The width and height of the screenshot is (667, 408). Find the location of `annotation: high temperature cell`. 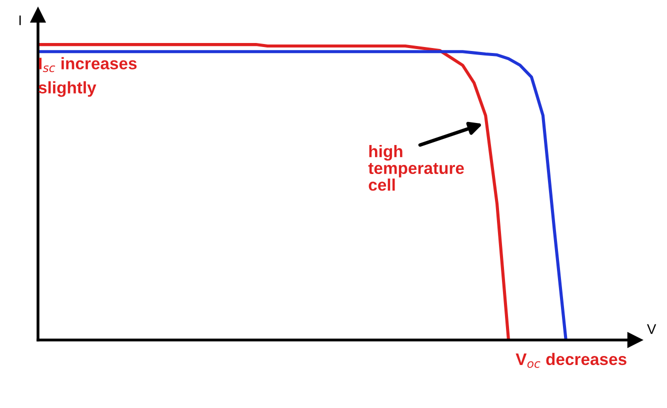

annotation: high temperature cell is located at coordinates (416, 168).